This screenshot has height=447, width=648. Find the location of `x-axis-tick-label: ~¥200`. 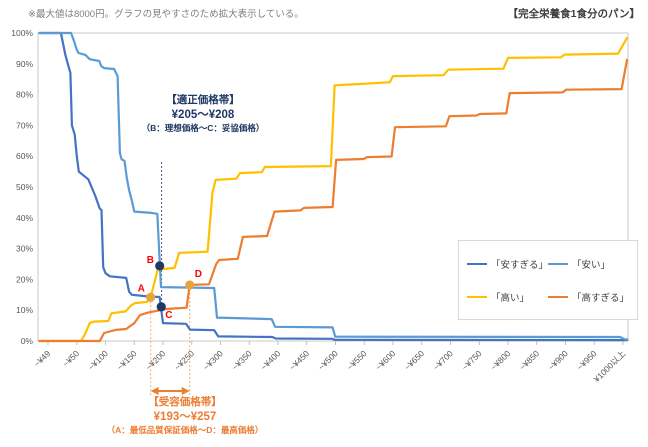

x-axis-tick-label: ~¥200 is located at coordinates (155, 360).